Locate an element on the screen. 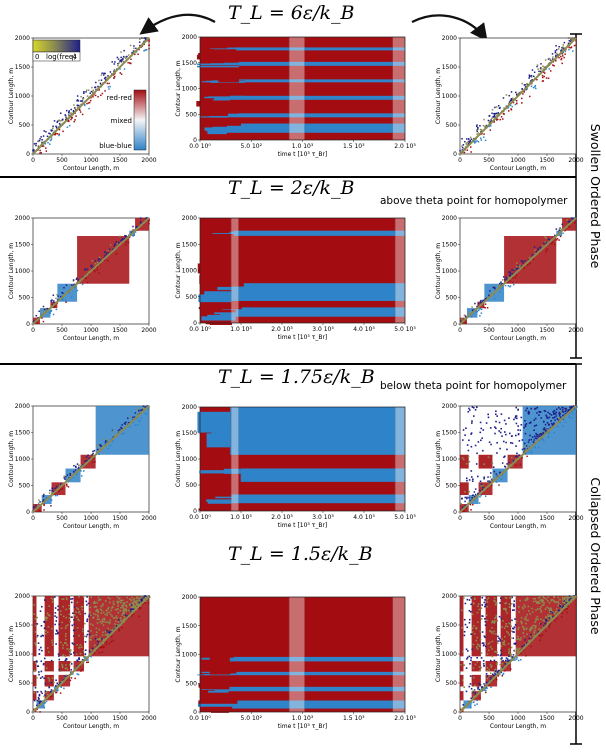 The width and height of the screenshot is (606, 752). y-tick-label: 1500 is located at coordinates (449, 433).